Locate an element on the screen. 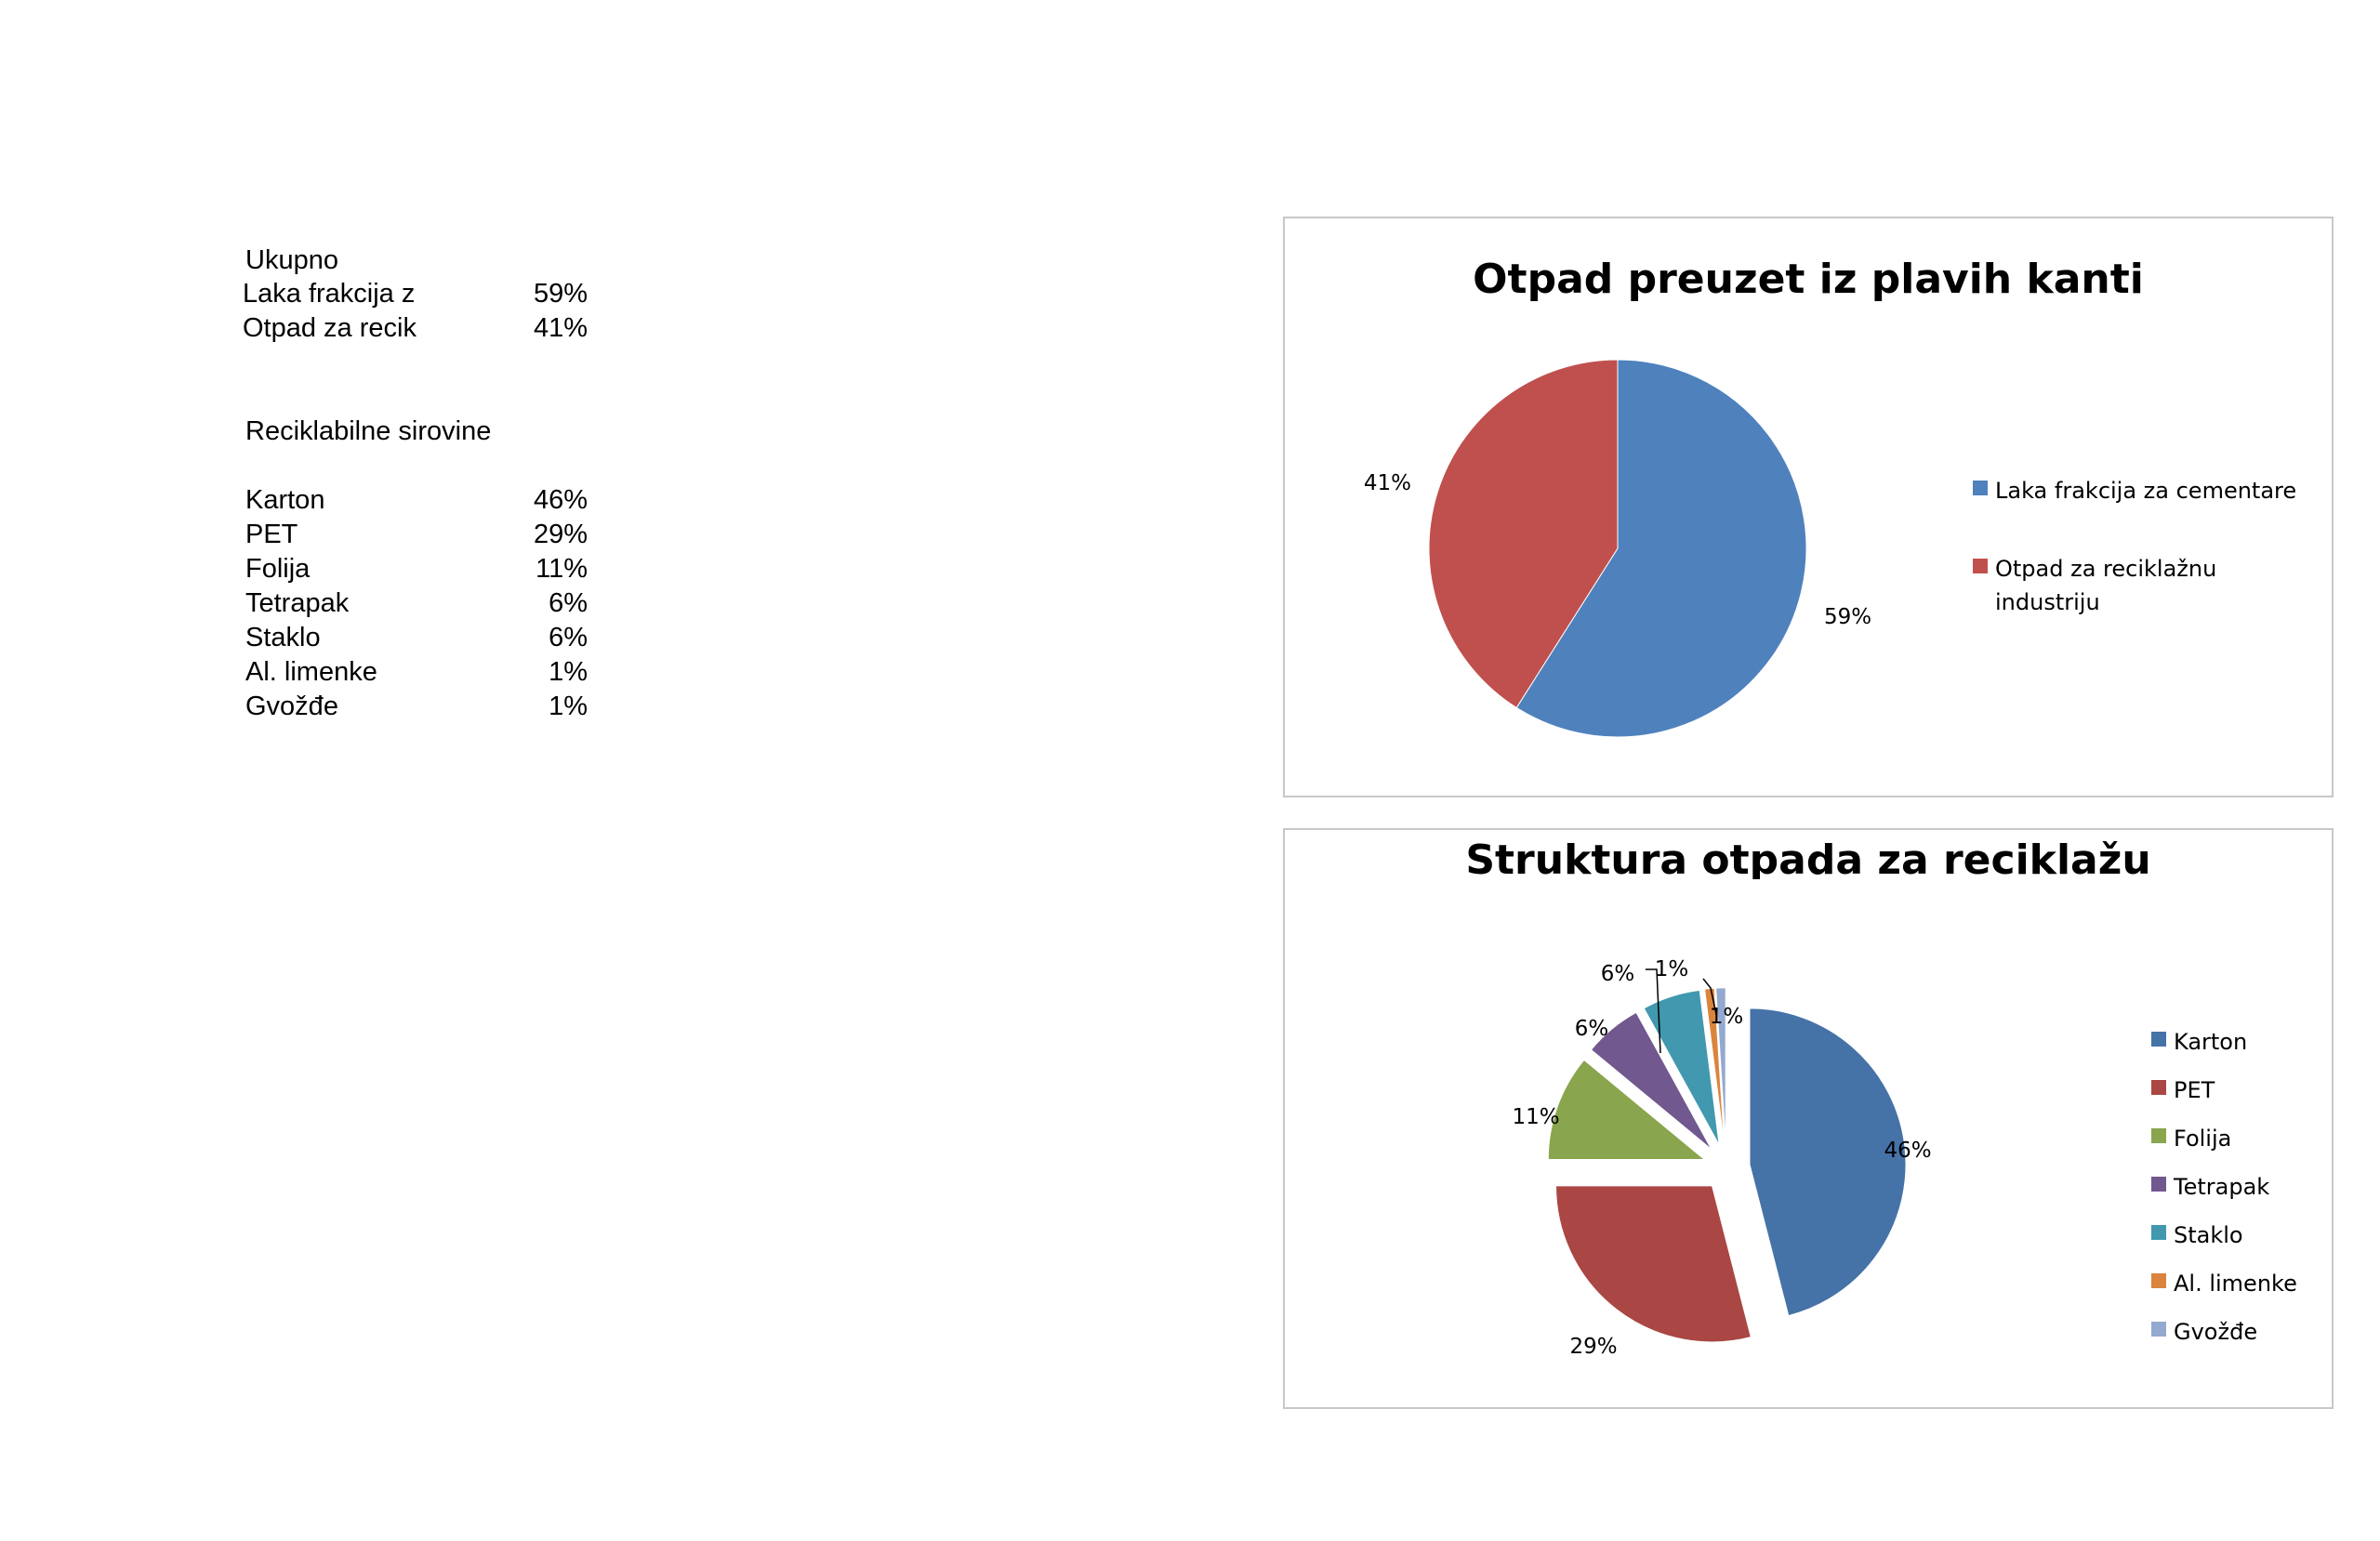  pie-slice-staklo is located at coordinates (1681, 1067).